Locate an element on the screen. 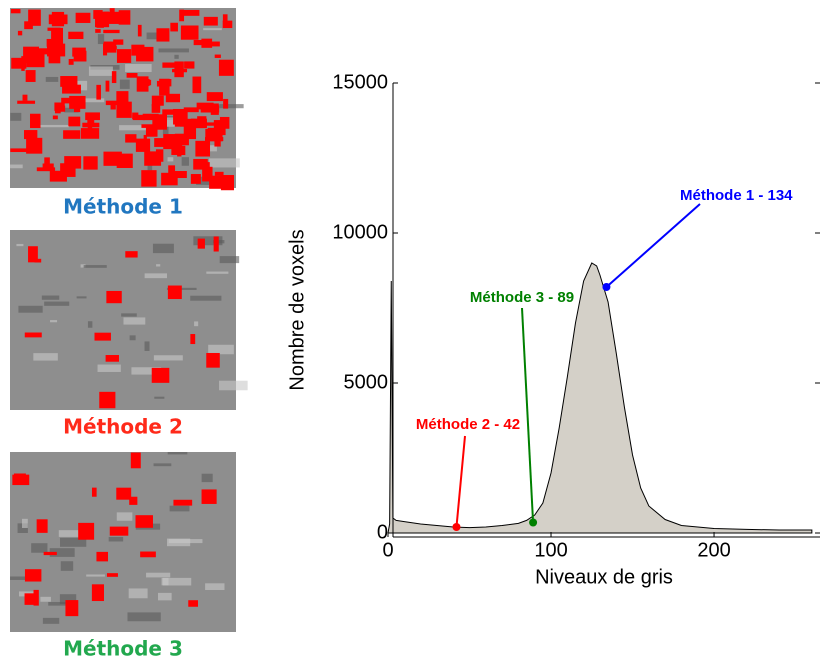  y-axis-label: Nombre de voxels is located at coordinates (297, 309).